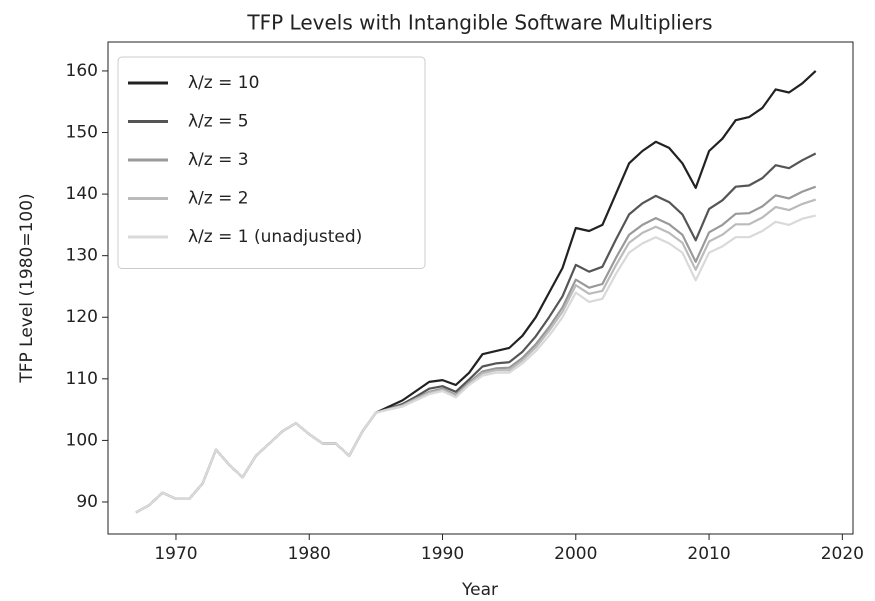  Describe the element at coordinates (842, 554) in the screenshot. I see `x-tick-label: 2020` at that location.